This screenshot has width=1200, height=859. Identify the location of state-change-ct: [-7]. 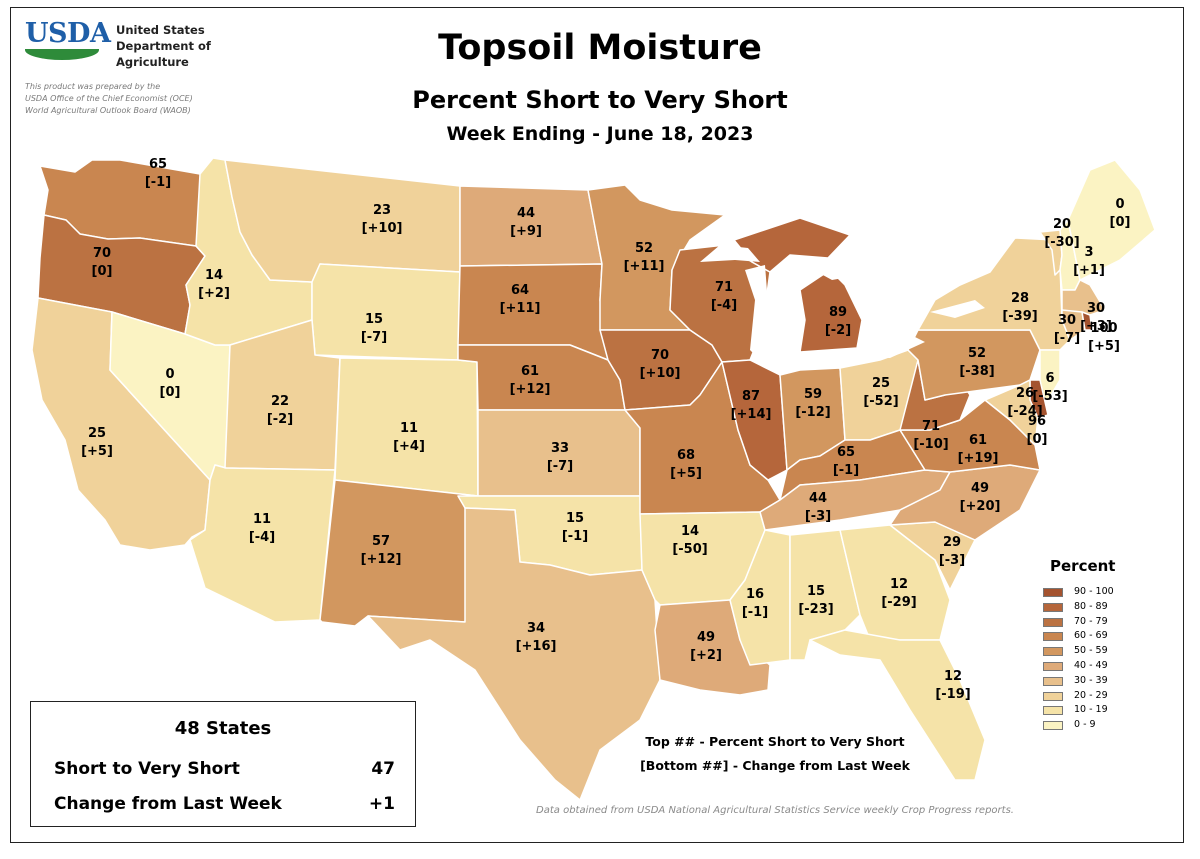
(1067, 338).